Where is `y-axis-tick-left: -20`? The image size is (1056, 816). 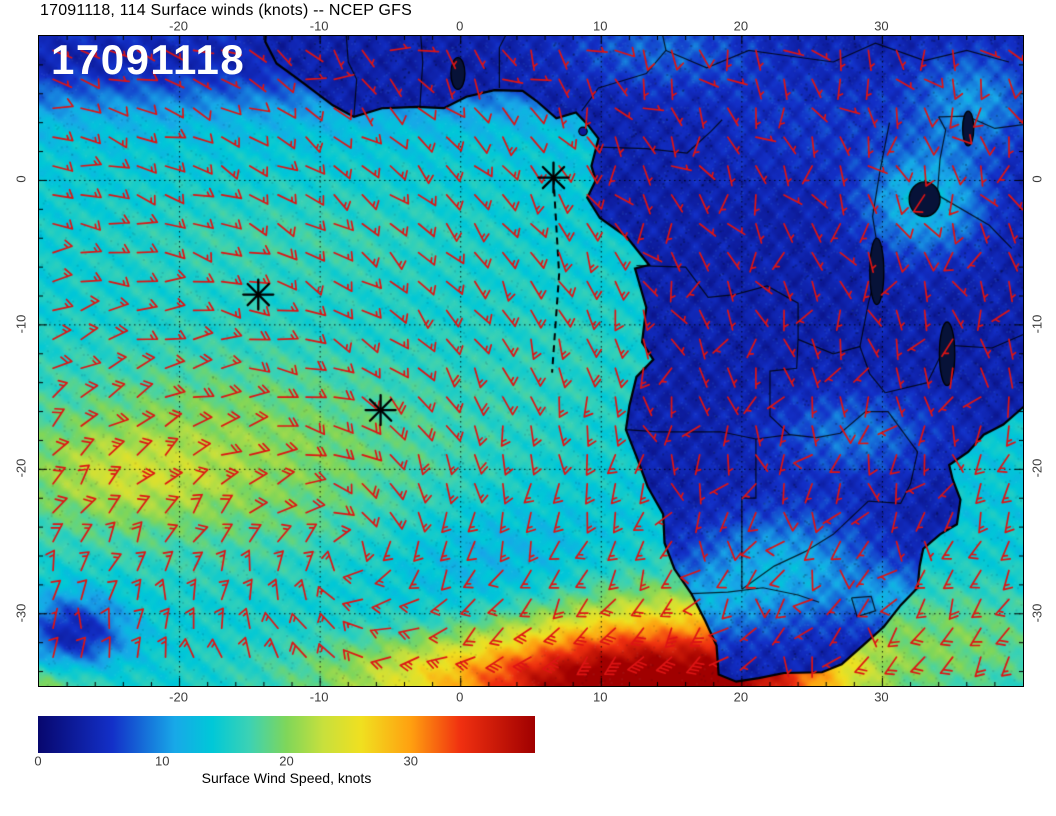 y-axis-tick-left: -20 is located at coordinates (21, 468).